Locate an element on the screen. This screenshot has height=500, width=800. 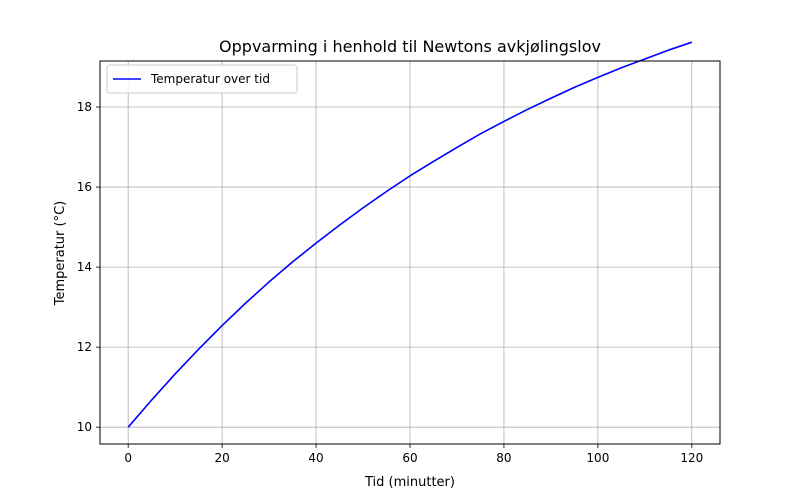
legend: Temperatur over tid is located at coordinates (202, 79).